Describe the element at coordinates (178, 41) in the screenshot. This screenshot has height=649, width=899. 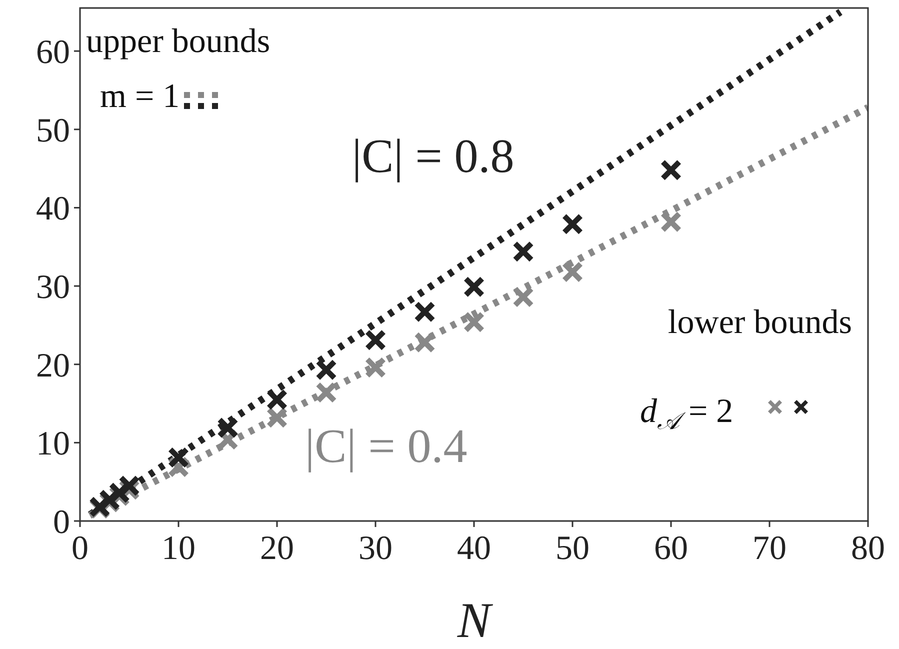
I see `annotation: upper bounds` at that location.